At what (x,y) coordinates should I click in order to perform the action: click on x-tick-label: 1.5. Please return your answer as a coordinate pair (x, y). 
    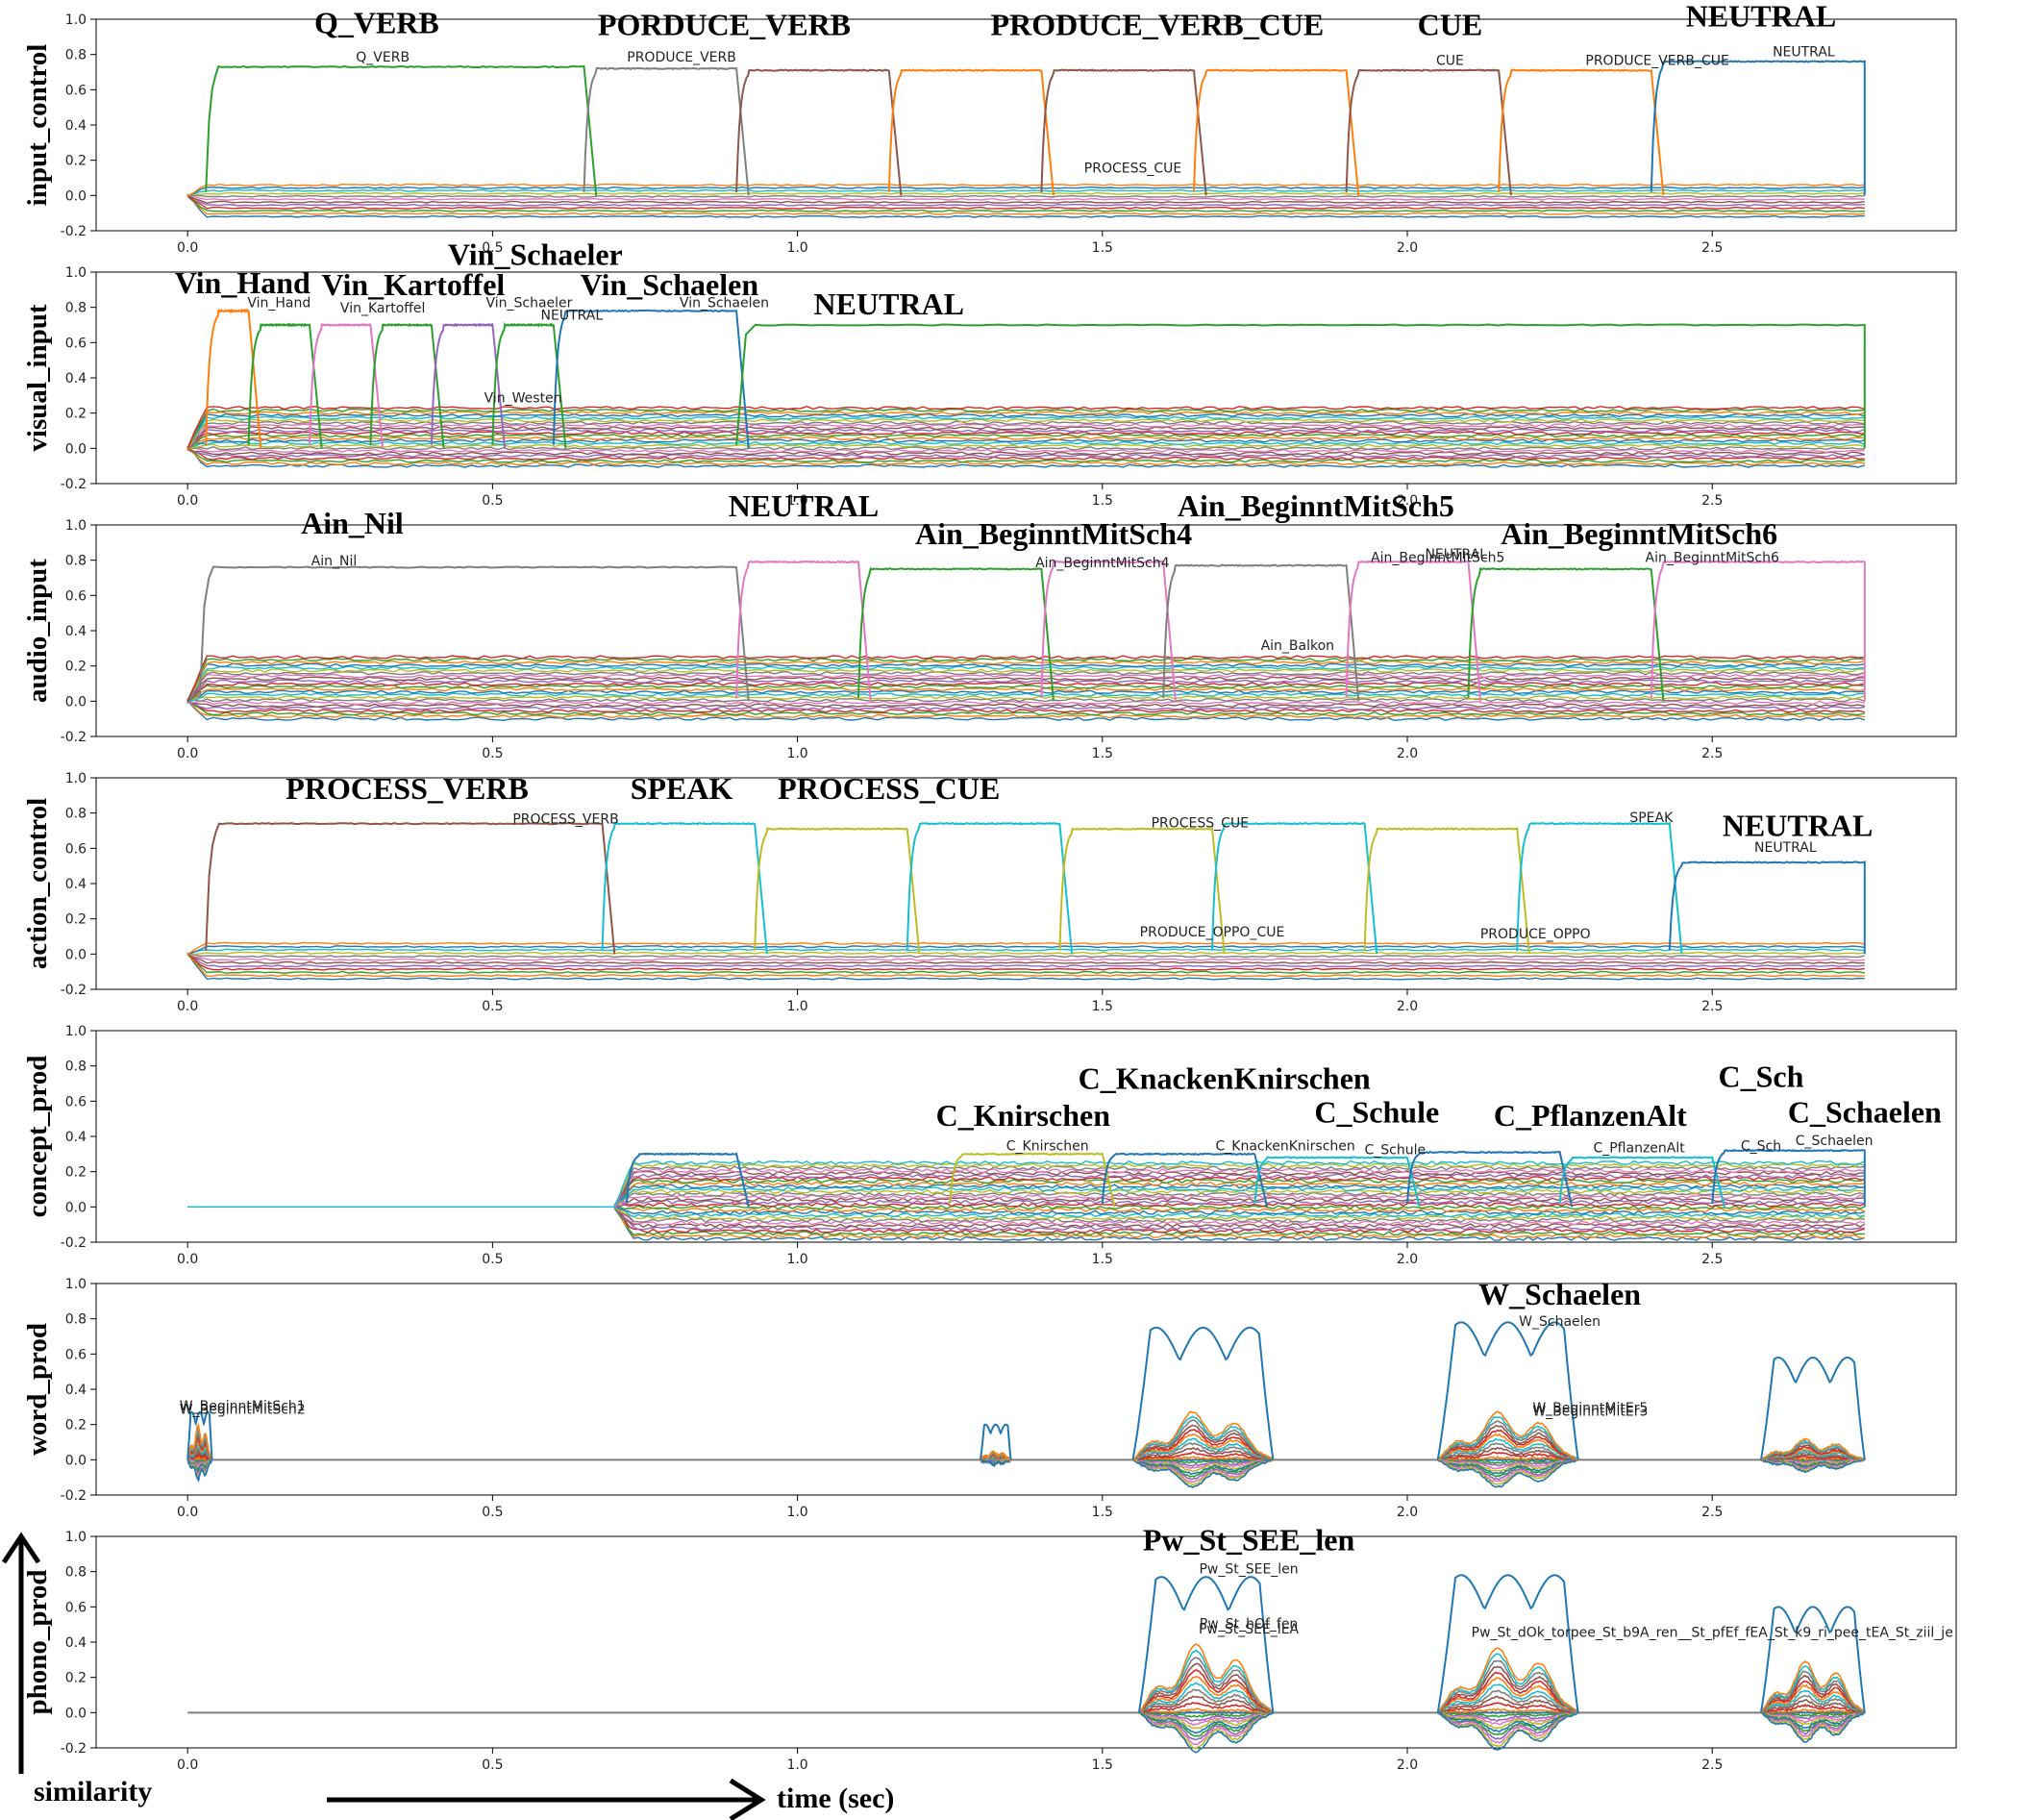
    Looking at the image, I should click on (1102, 248).